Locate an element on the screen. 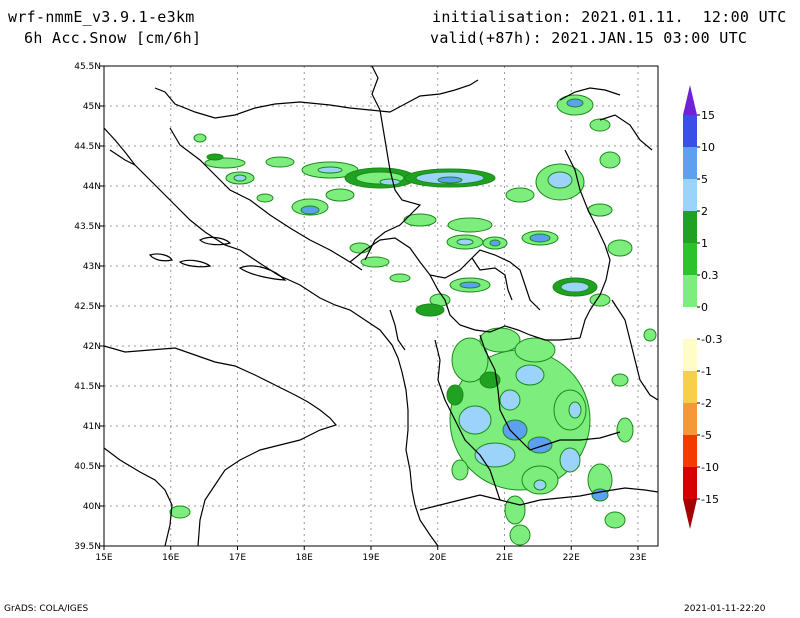 Image resolution: width=800 pixels, height=618 pixels. initialisation-time: initialisation: 2021.01.11. 12:00 UTC is located at coordinates (609, 17).